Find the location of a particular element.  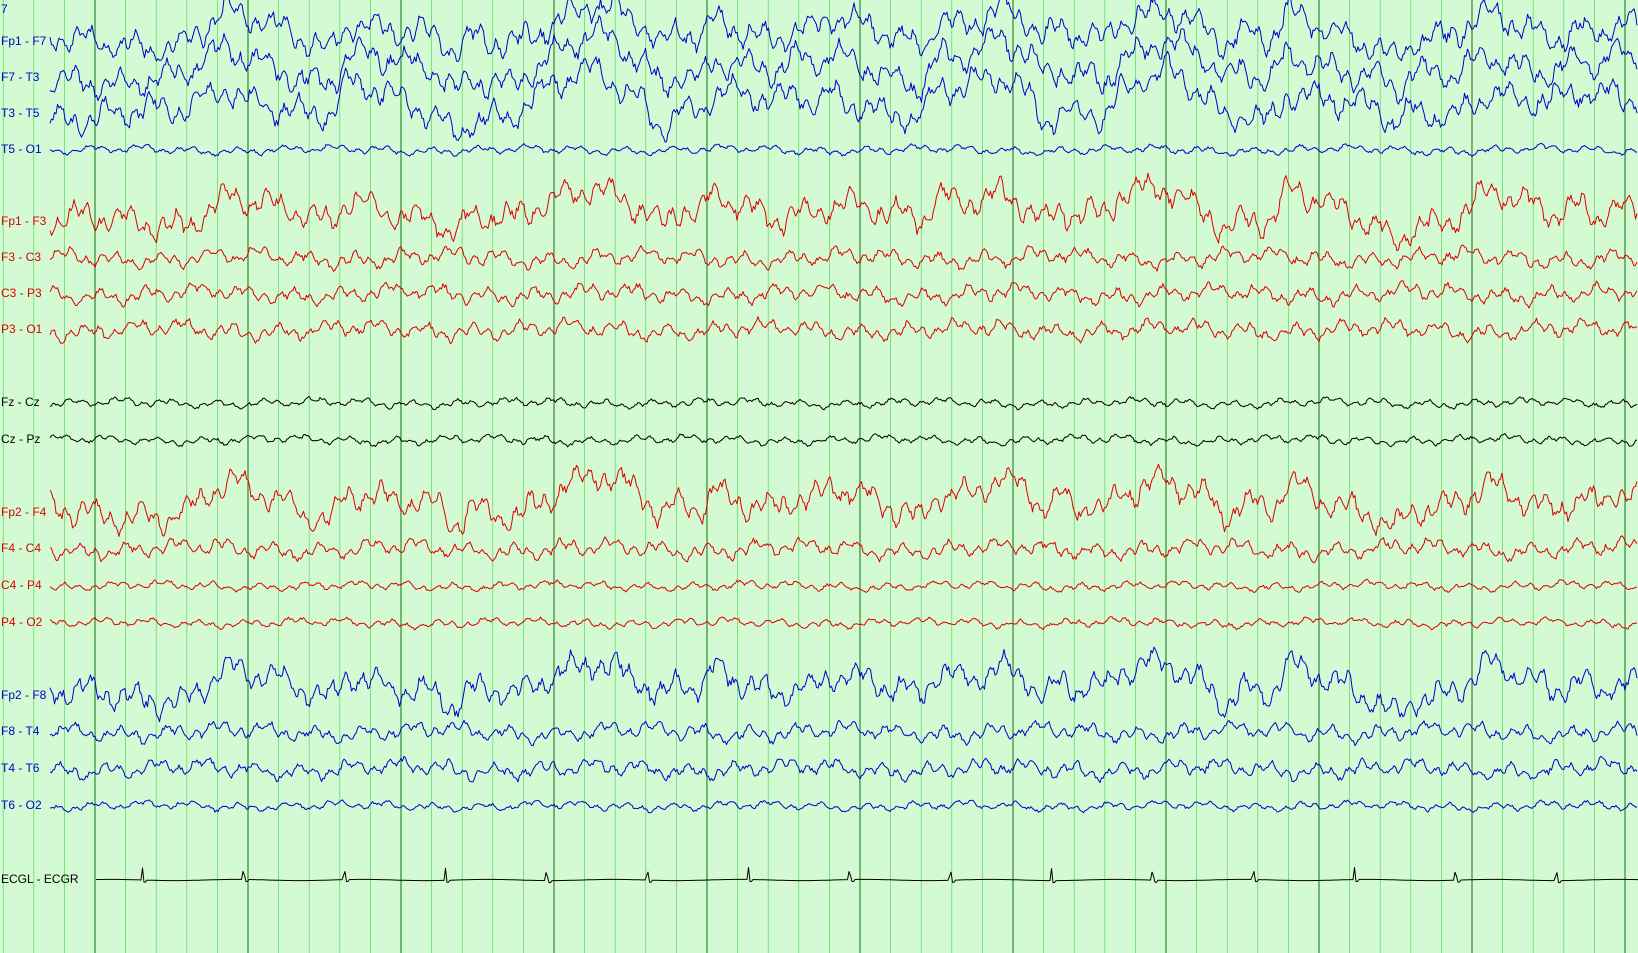

trace-f4-c4 is located at coordinates (843, 549).